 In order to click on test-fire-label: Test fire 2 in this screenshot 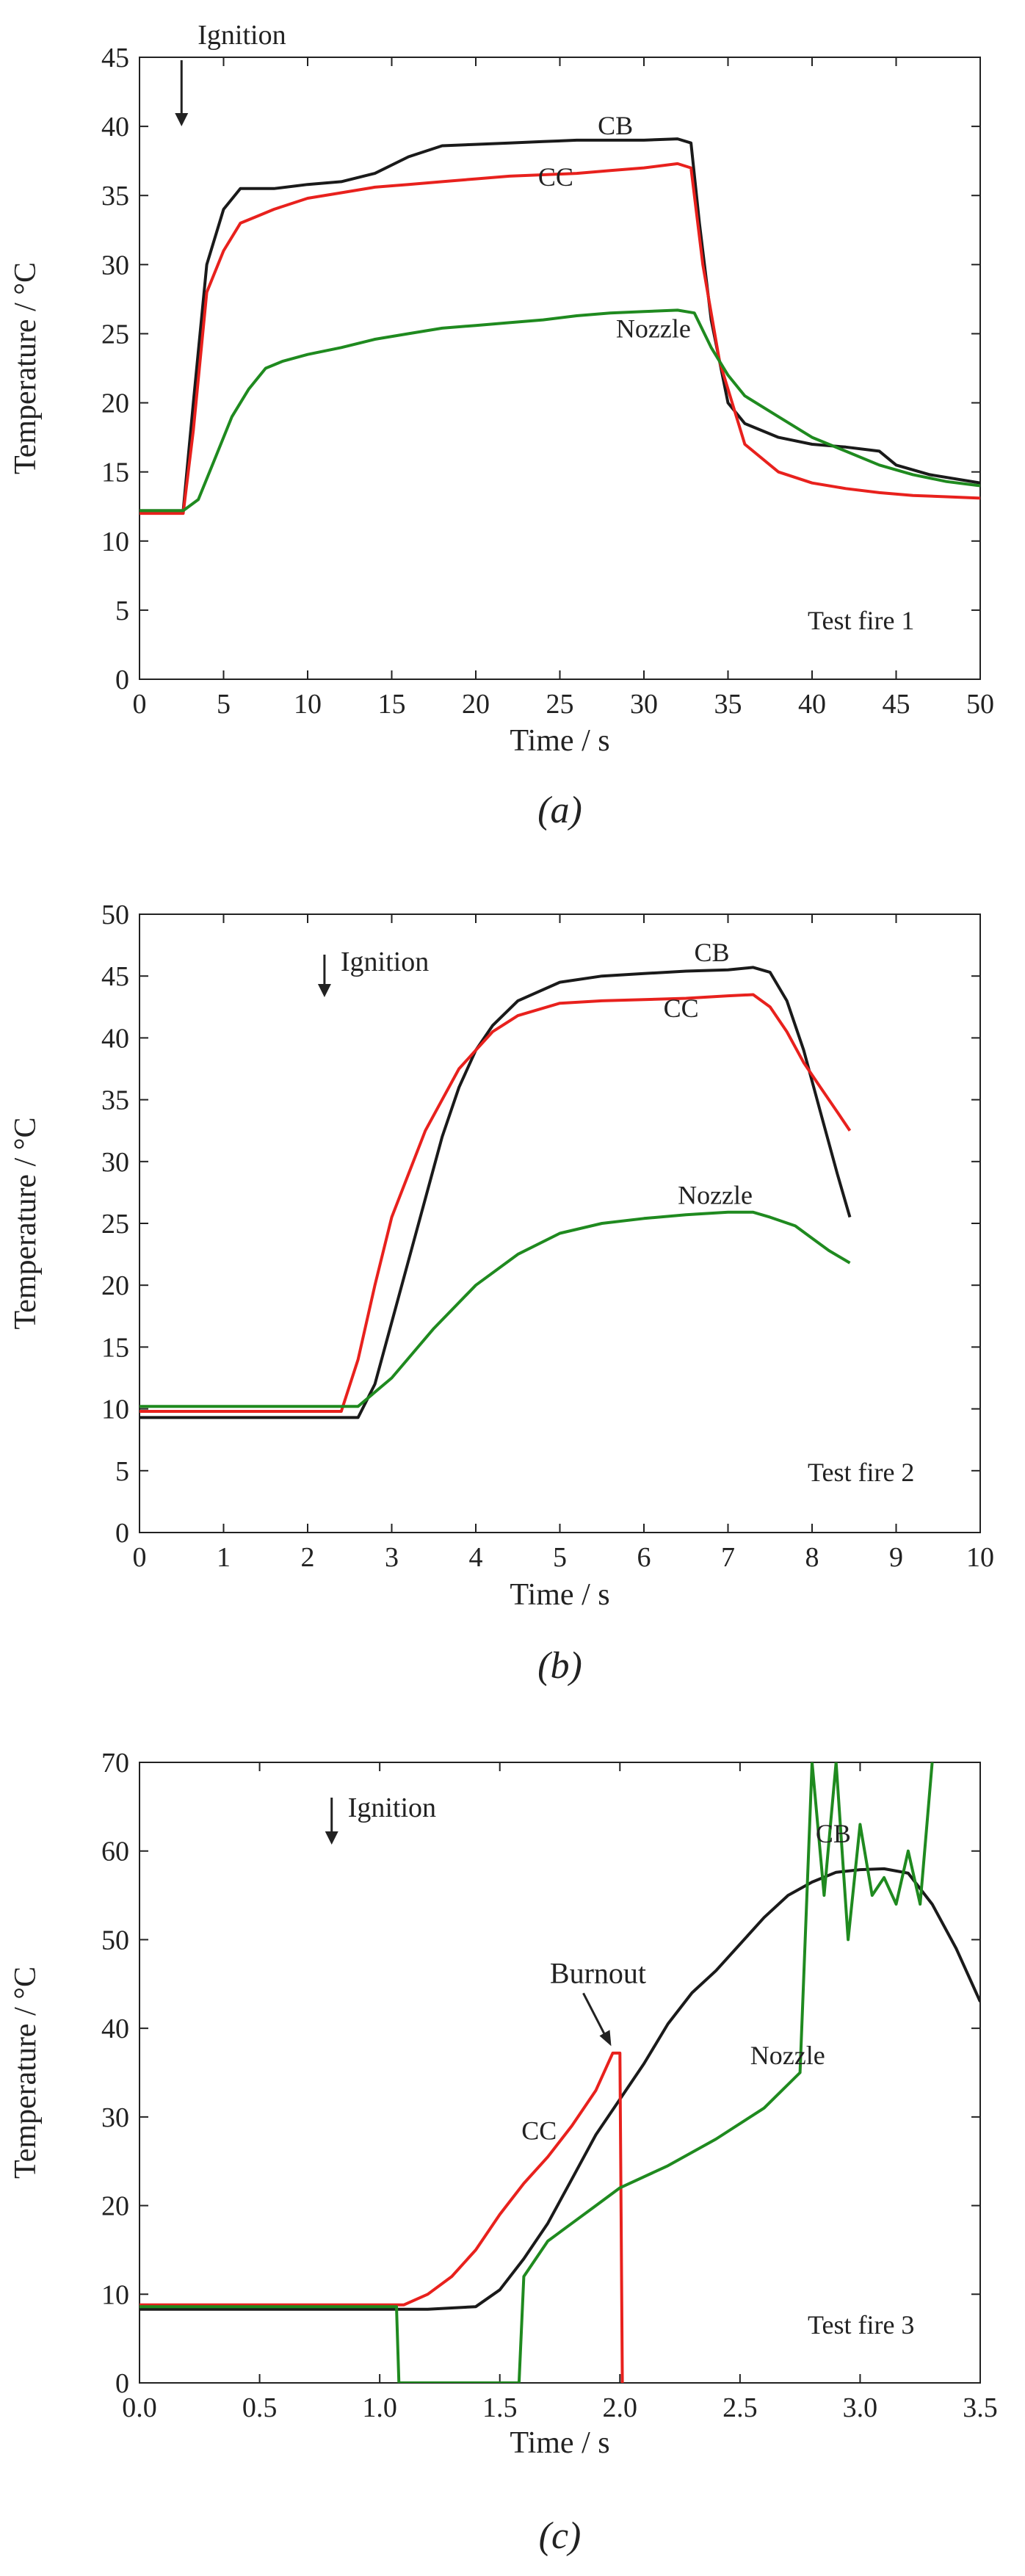, I will do `click(861, 1472)`.